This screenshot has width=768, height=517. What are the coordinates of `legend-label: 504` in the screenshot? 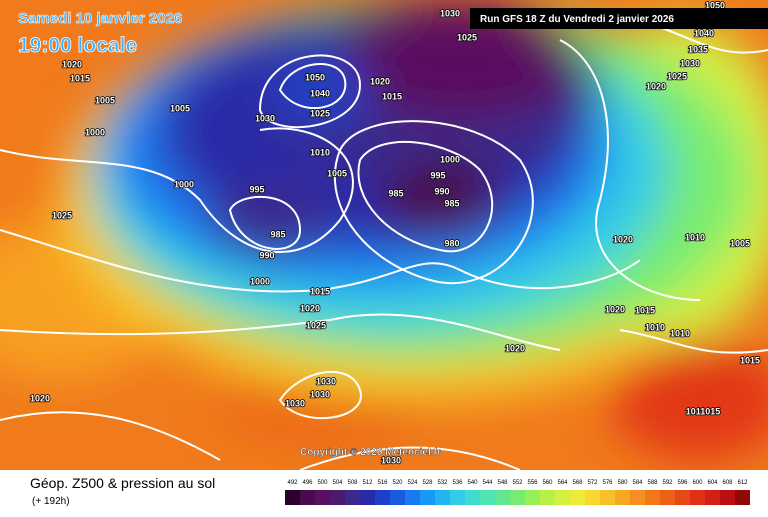 It's located at (337, 483).